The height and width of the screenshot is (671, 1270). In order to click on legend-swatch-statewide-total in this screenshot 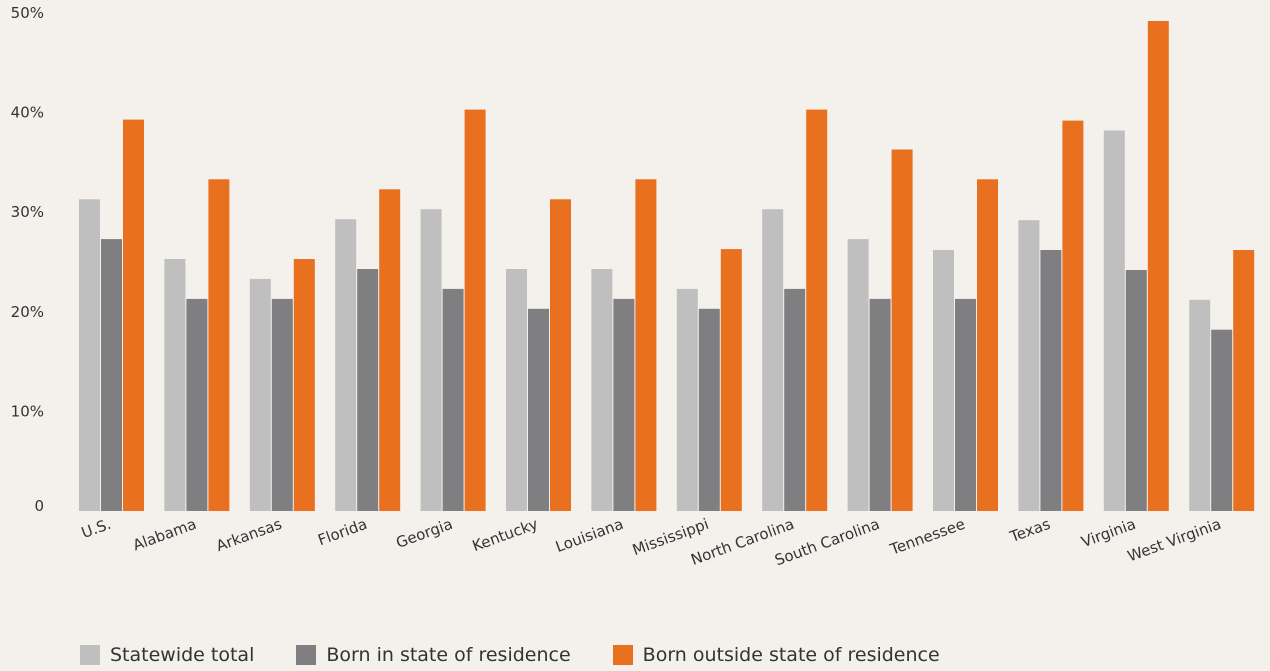, I will do `click(90, 655)`.